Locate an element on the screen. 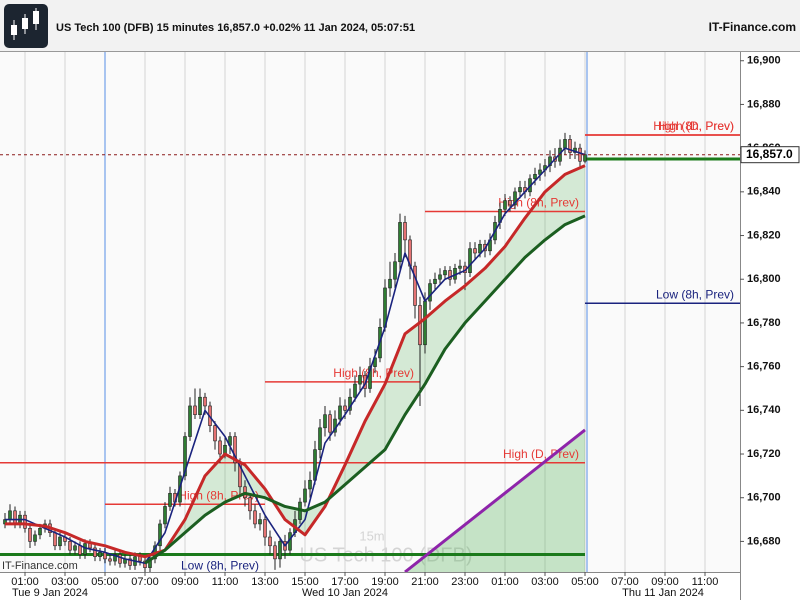 The image size is (800, 600). x-tick-label: 13:00 is located at coordinates (265, 582).